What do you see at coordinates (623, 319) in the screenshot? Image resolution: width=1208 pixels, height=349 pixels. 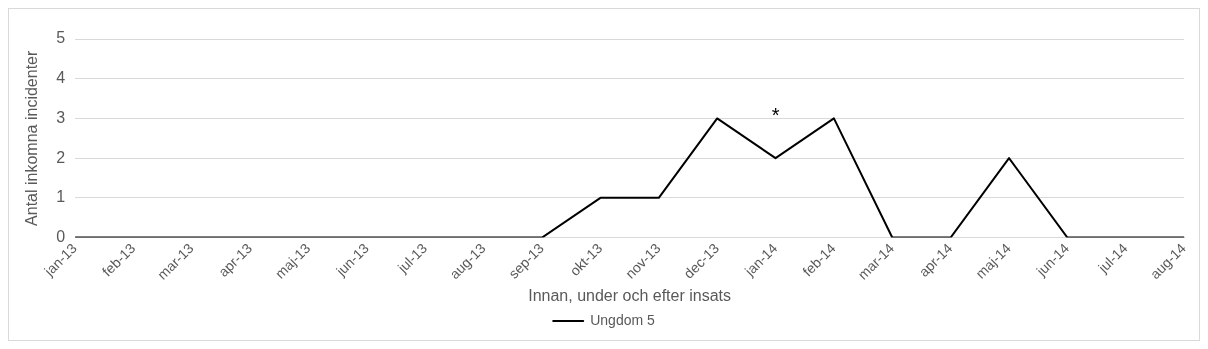 I see `legend-label: Ungdom 5` at bounding box center [623, 319].